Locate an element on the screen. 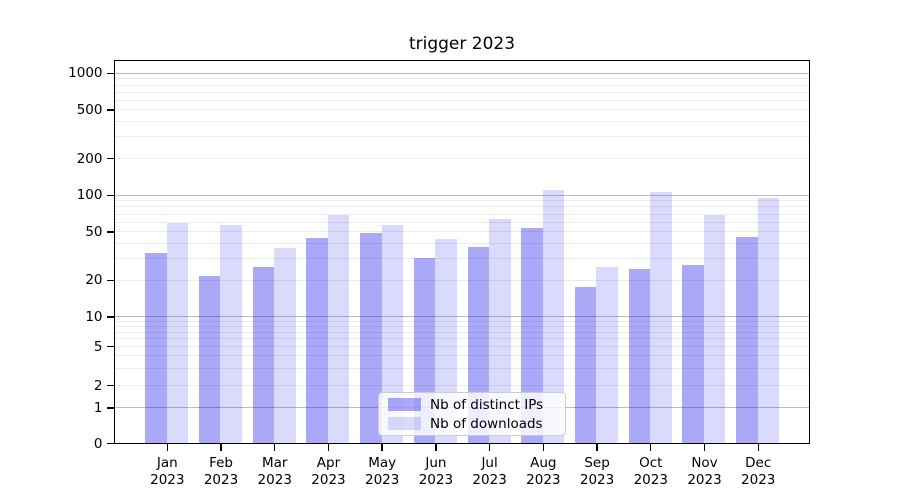 The image size is (900, 500). x-tick-label: Mar 2023 is located at coordinates (274, 471).